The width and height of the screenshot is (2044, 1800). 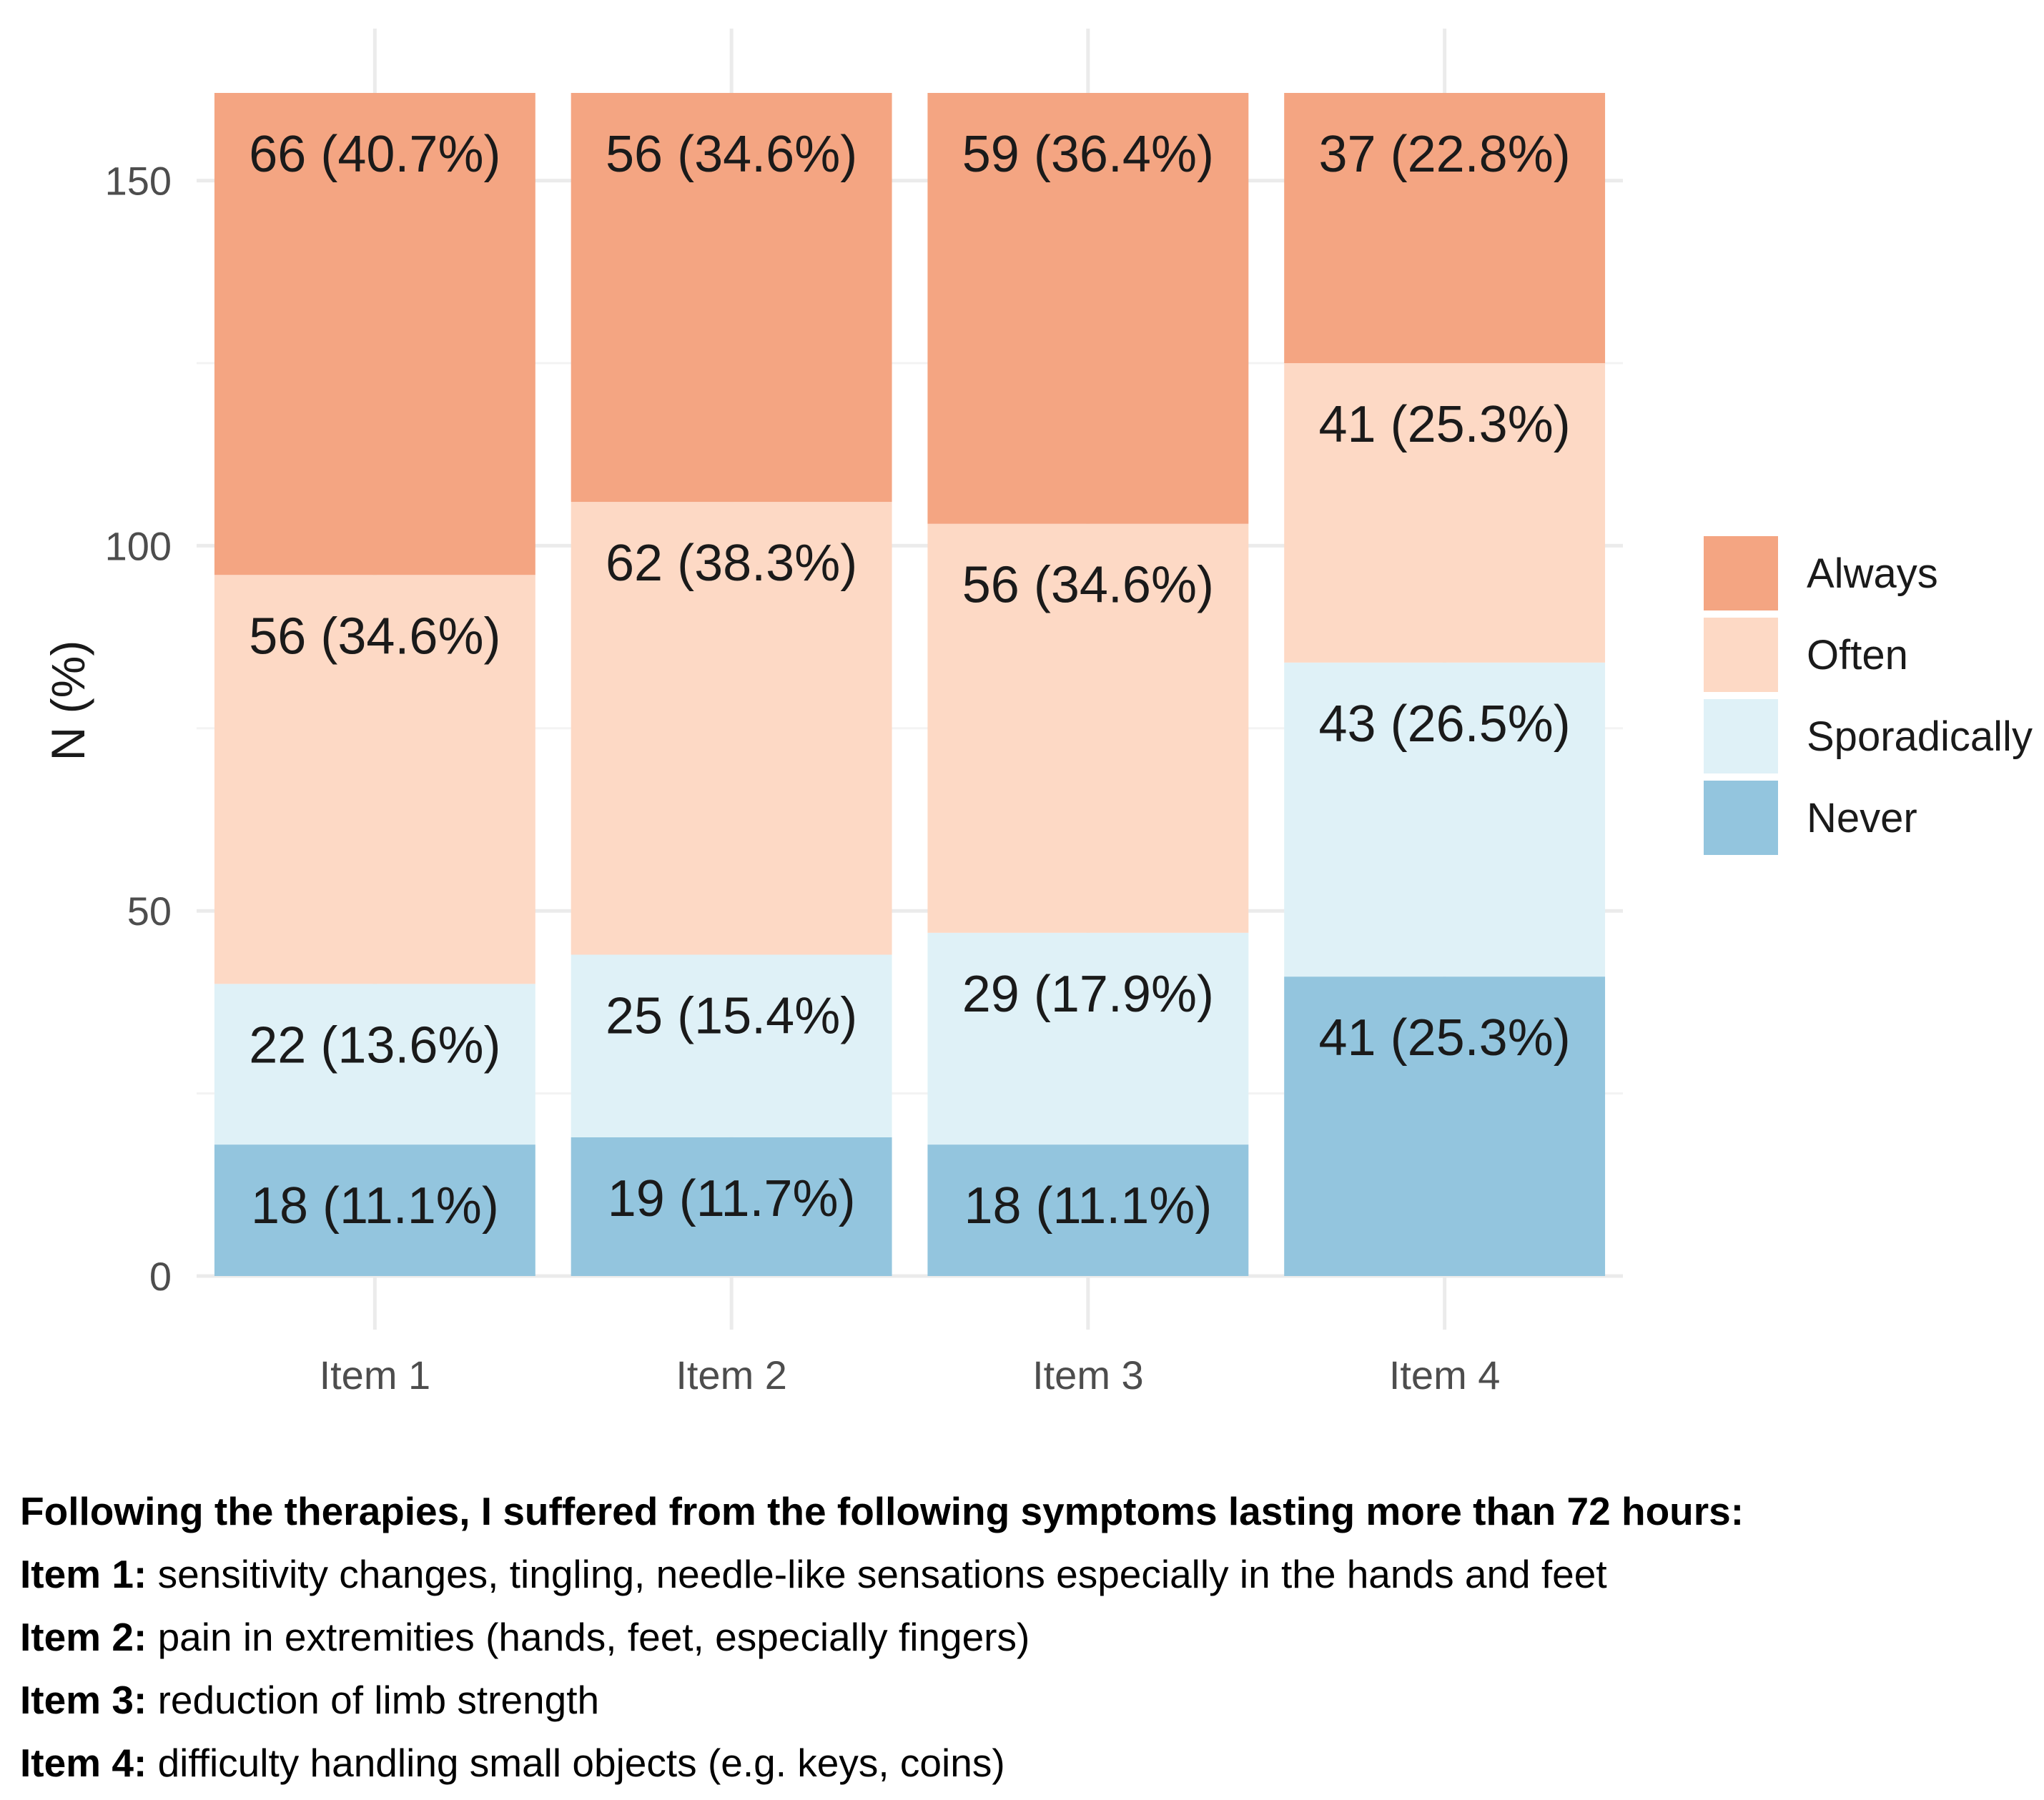 I want to click on bar-segment-label: 43 (26.5%), so click(x=1445, y=724).